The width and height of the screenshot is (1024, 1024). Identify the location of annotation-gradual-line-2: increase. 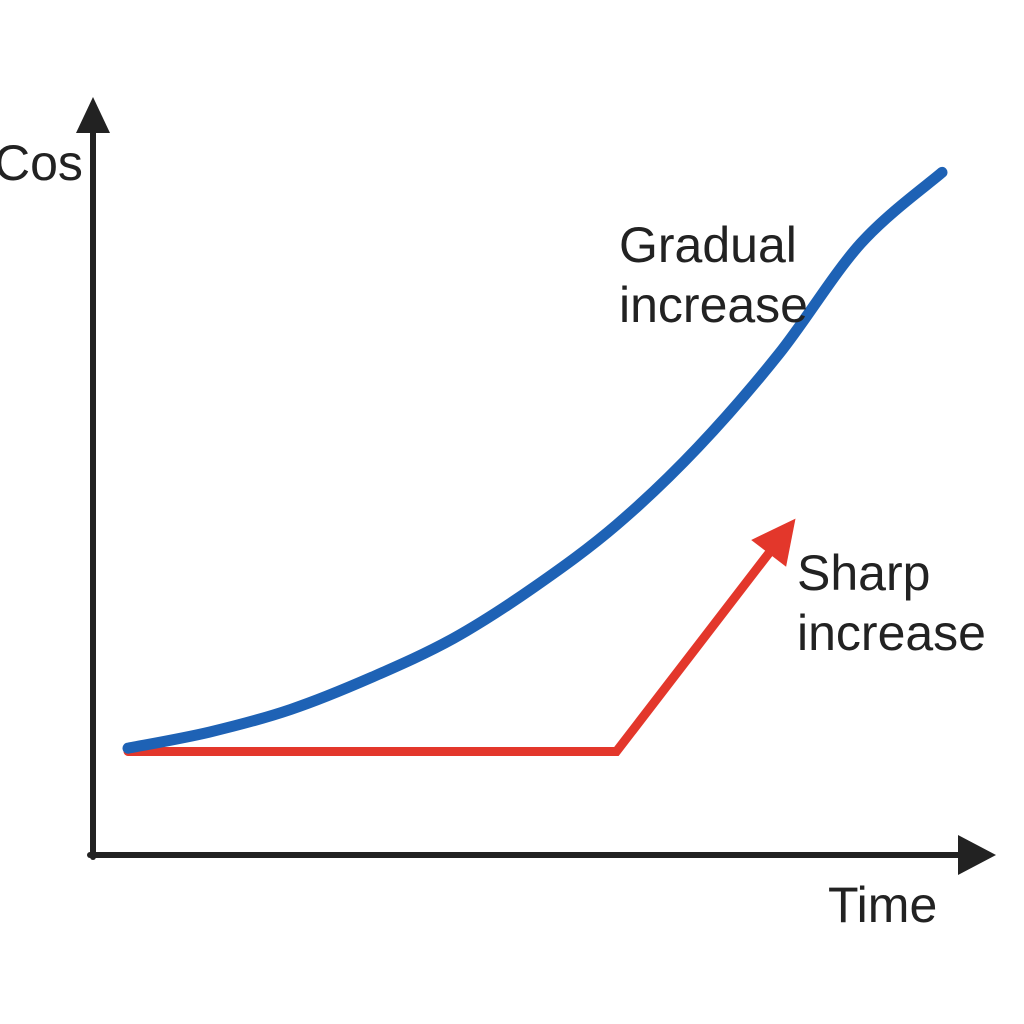
(713, 305).